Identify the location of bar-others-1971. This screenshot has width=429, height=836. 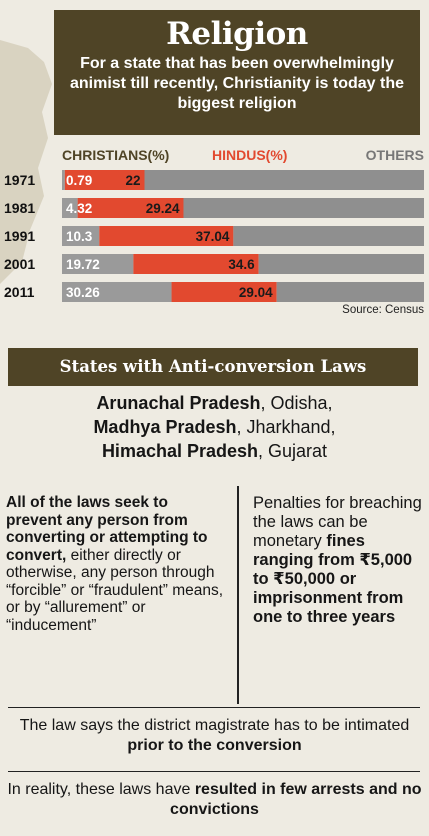
(284, 180).